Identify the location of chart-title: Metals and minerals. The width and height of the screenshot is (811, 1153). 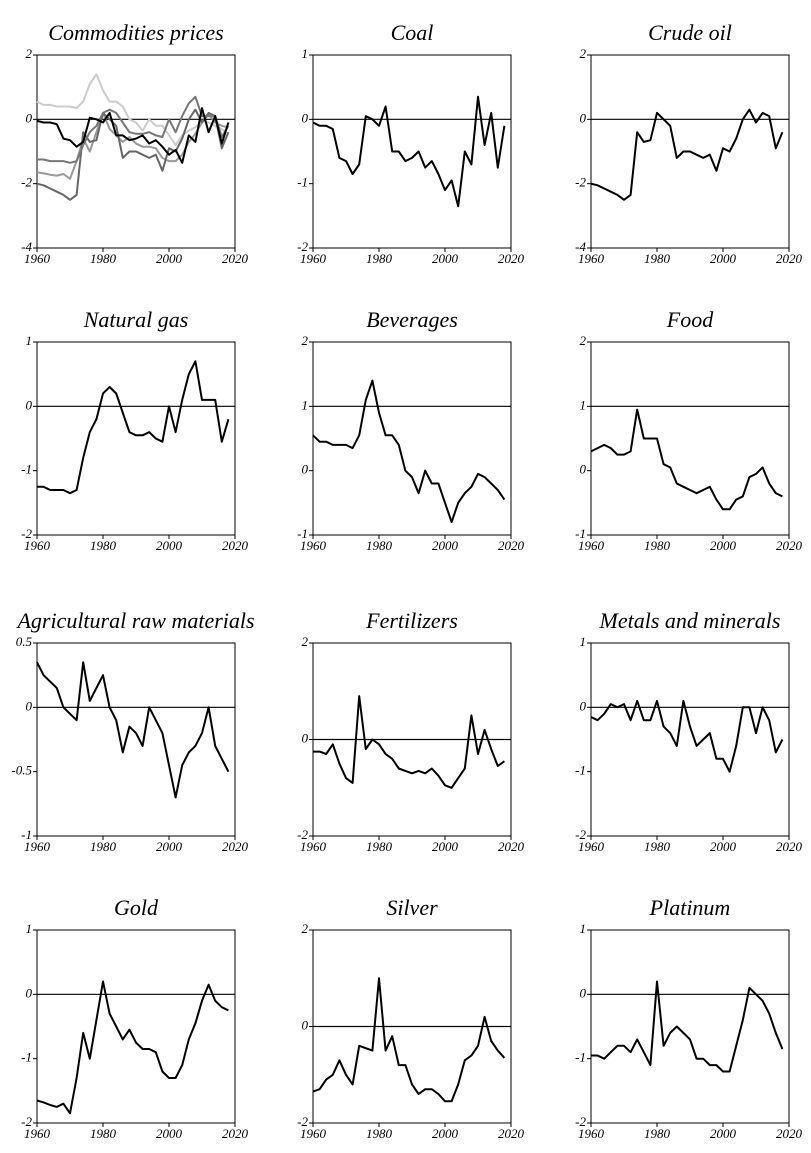
(690, 620).